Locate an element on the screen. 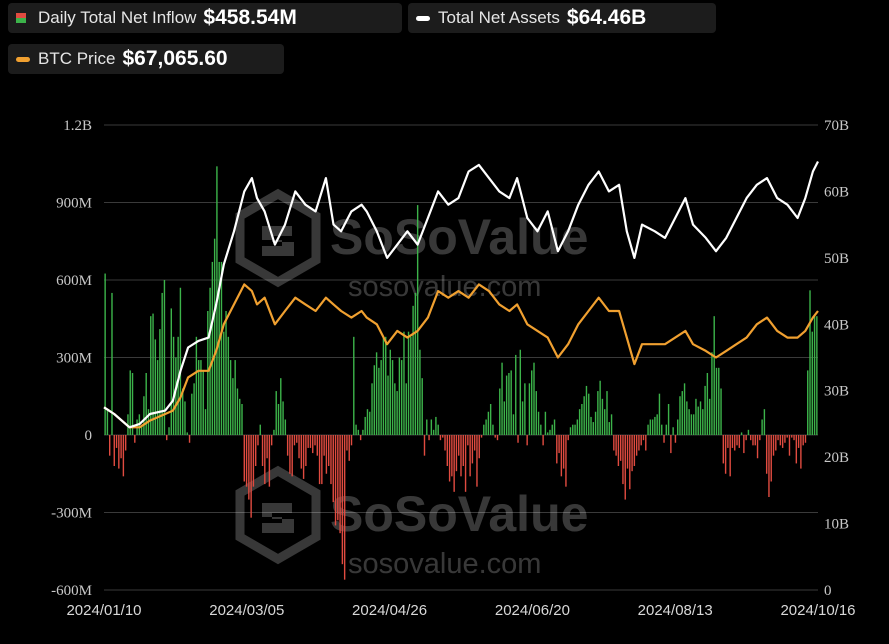 The height and width of the screenshot is (644, 889). legend-btc-price: BTC Price $67,065.60 is located at coordinates (146, 59).